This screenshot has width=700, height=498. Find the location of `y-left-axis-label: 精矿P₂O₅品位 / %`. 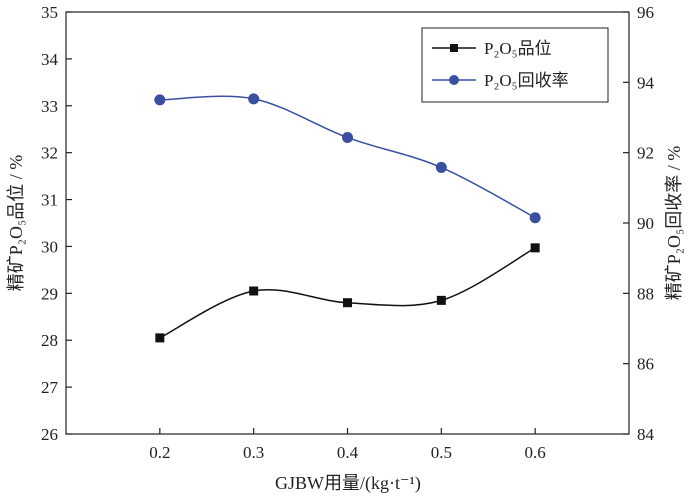

y-left-axis-label: 精矿P₂O₅品位 / % is located at coordinates (16, 223).